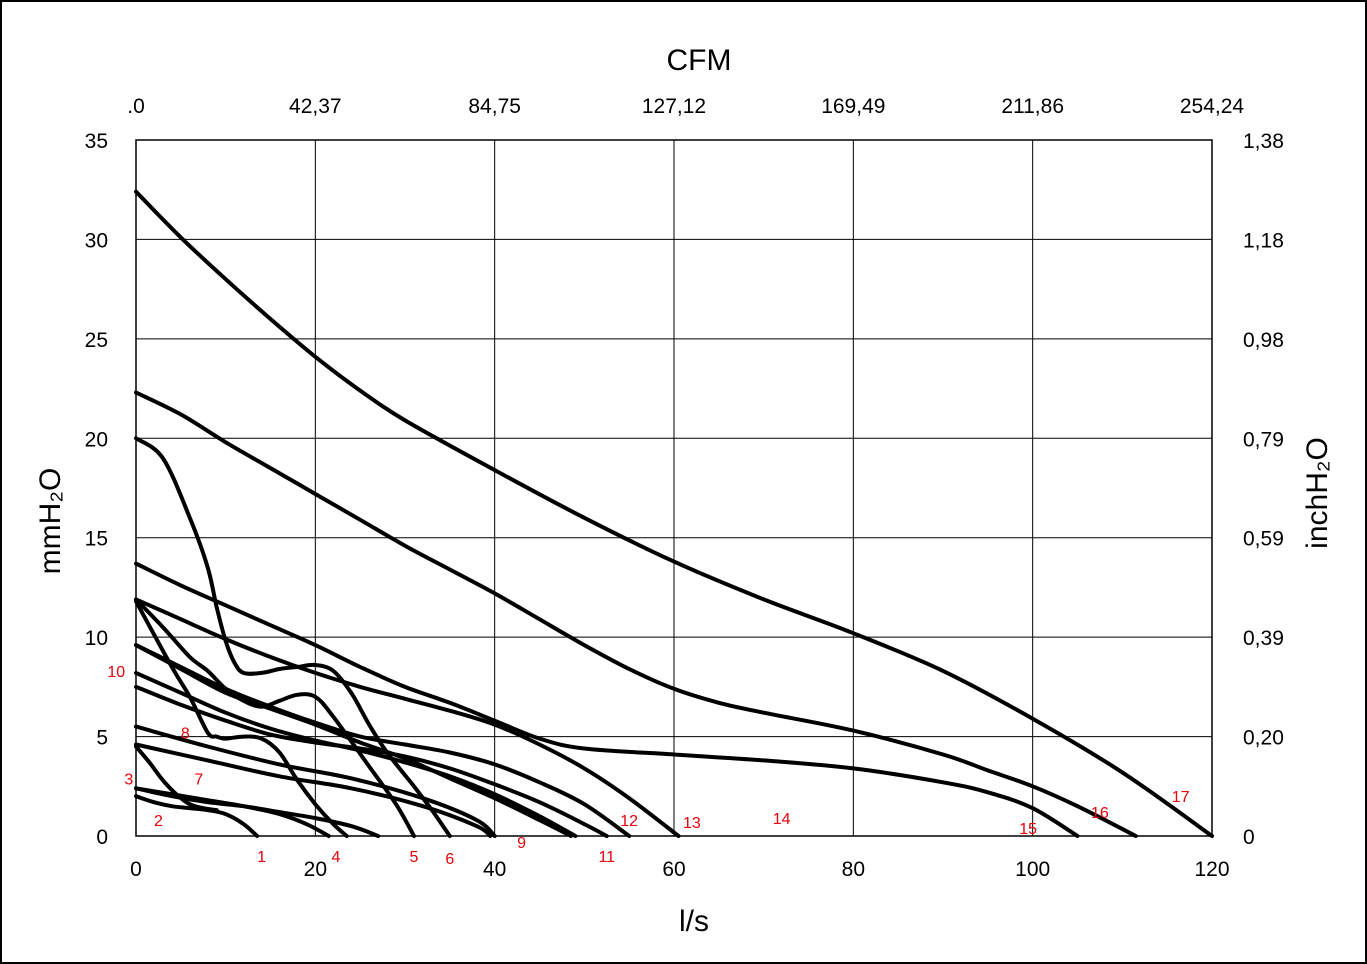  I want to click on top-axis-title: CFM, so click(699, 60).